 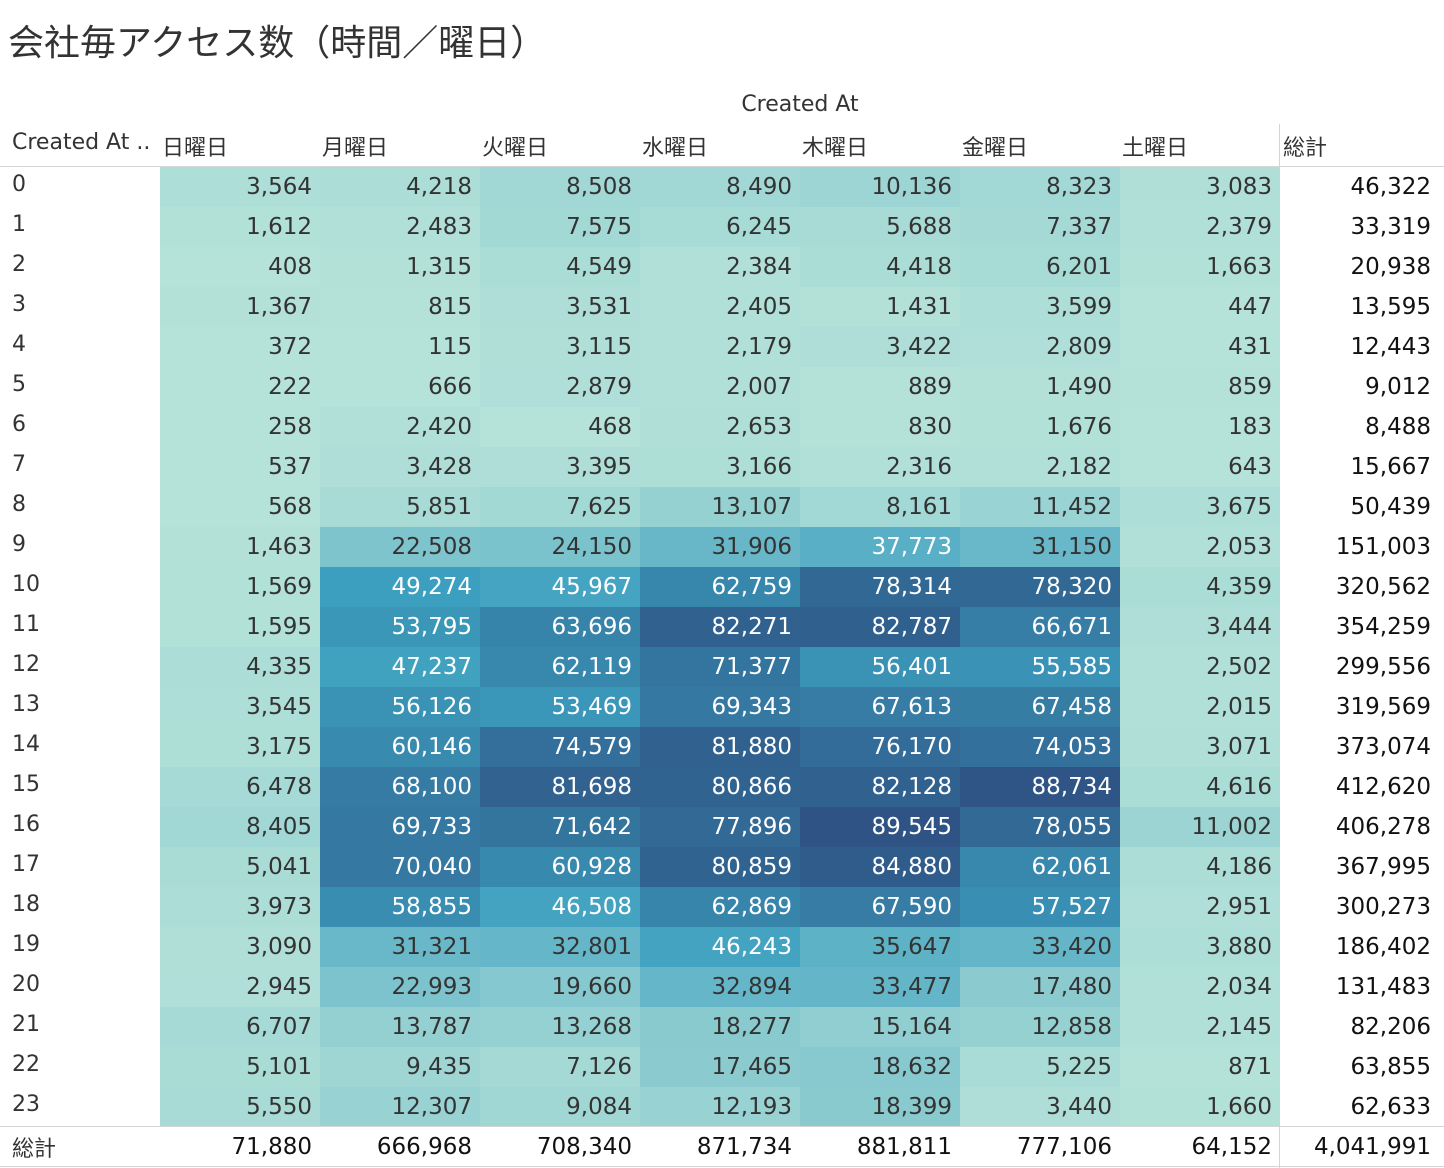 I want to click on column-header: 土曜日, so click(x=1155, y=148).